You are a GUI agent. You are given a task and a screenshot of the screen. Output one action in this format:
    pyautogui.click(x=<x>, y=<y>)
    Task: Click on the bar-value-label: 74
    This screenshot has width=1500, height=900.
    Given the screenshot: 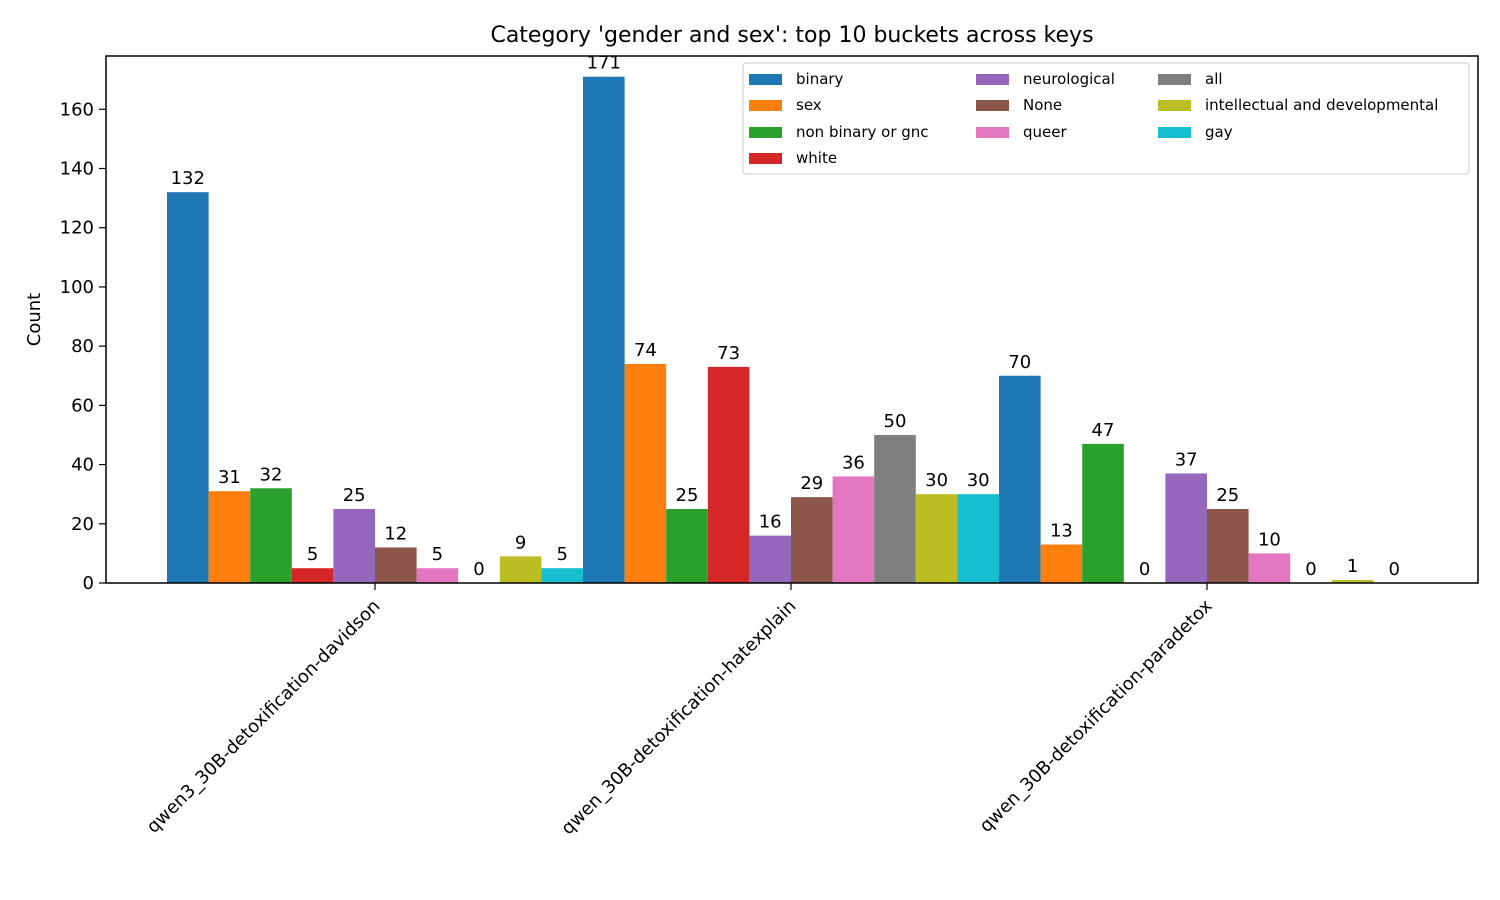 What is the action you would take?
    pyautogui.click(x=645, y=350)
    